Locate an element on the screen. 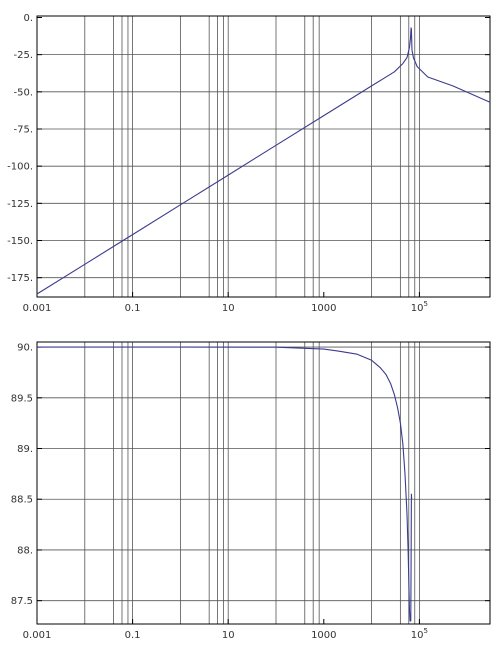 The width and height of the screenshot is (500, 646). y-tick-label: 0. is located at coordinates (28, 18).